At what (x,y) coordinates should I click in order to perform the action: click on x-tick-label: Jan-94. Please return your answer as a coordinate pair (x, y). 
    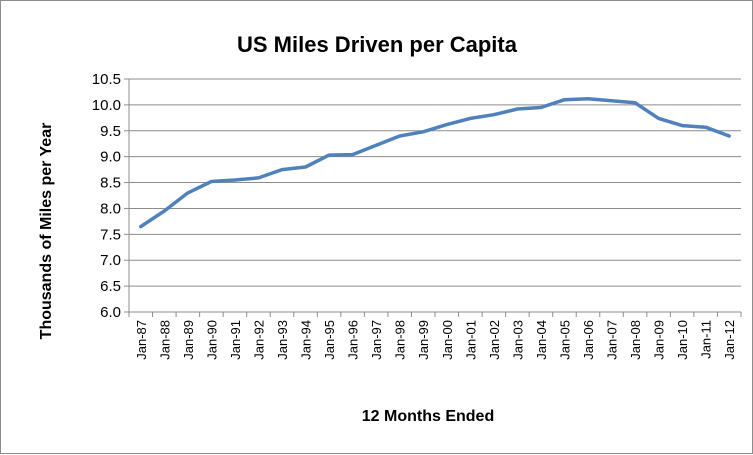
    Looking at the image, I should click on (306, 340).